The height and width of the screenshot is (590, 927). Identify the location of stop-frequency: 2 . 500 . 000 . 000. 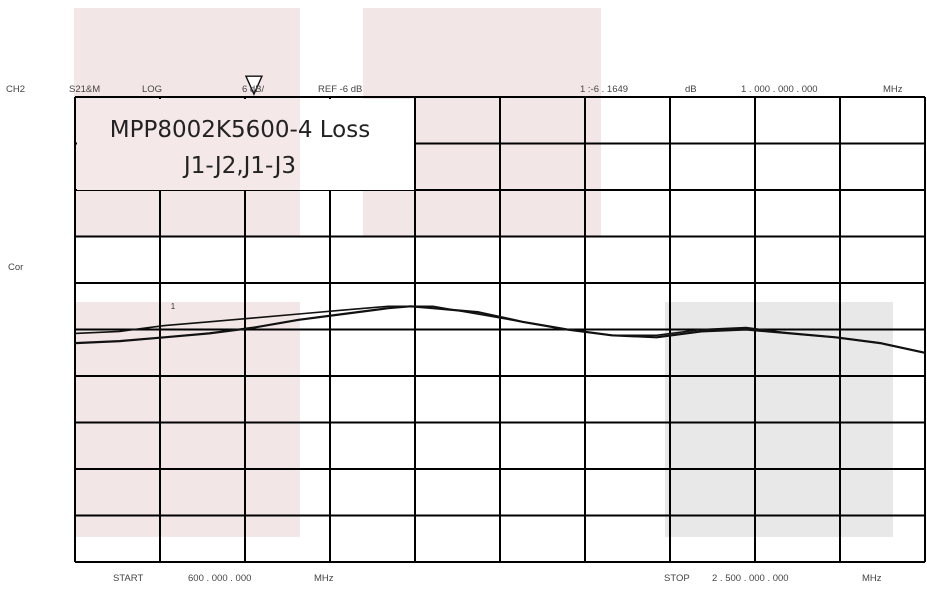
(750, 578).